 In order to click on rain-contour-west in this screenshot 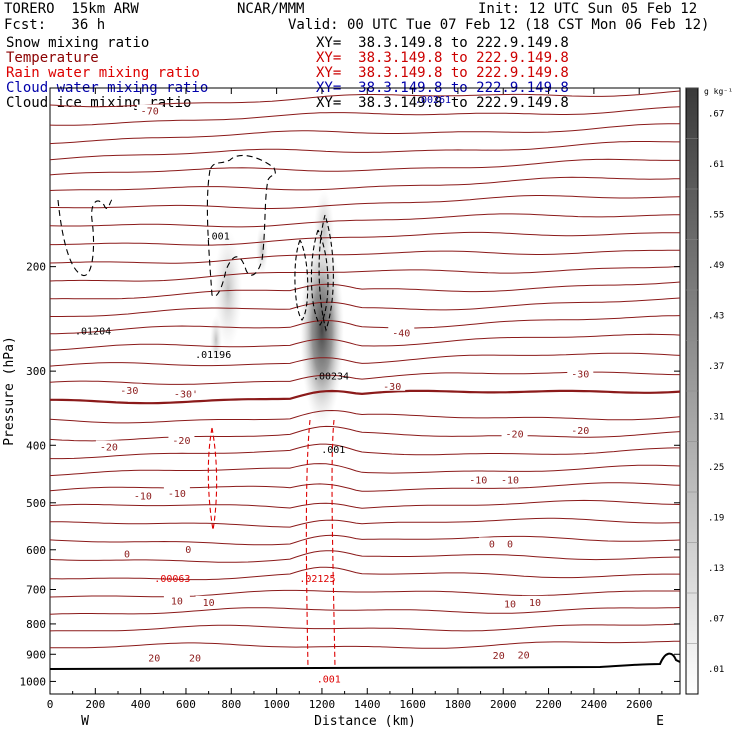, I will do `click(212, 479)`.